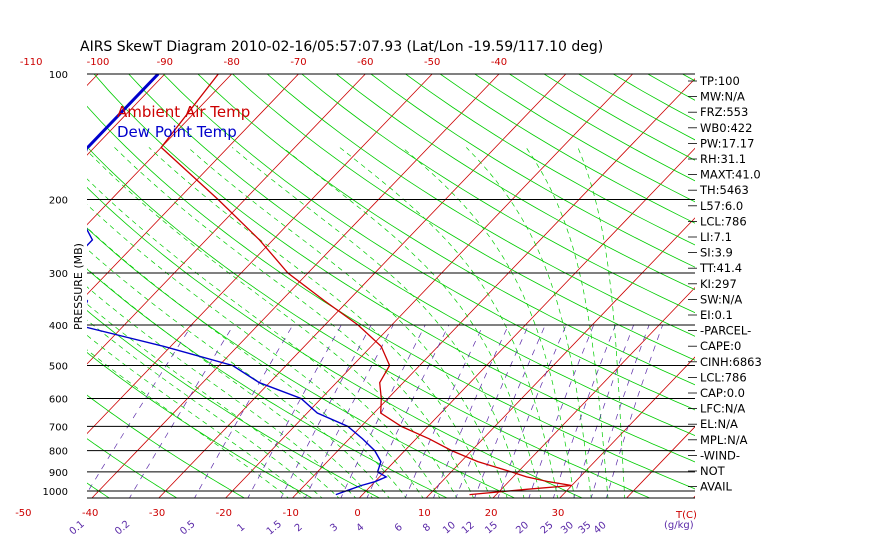 This screenshot has height=560, width=870. What do you see at coordinates (58, 473) in the screenshot?
I see `pressure-tick-label: 900` at bounding box center [58, 473].